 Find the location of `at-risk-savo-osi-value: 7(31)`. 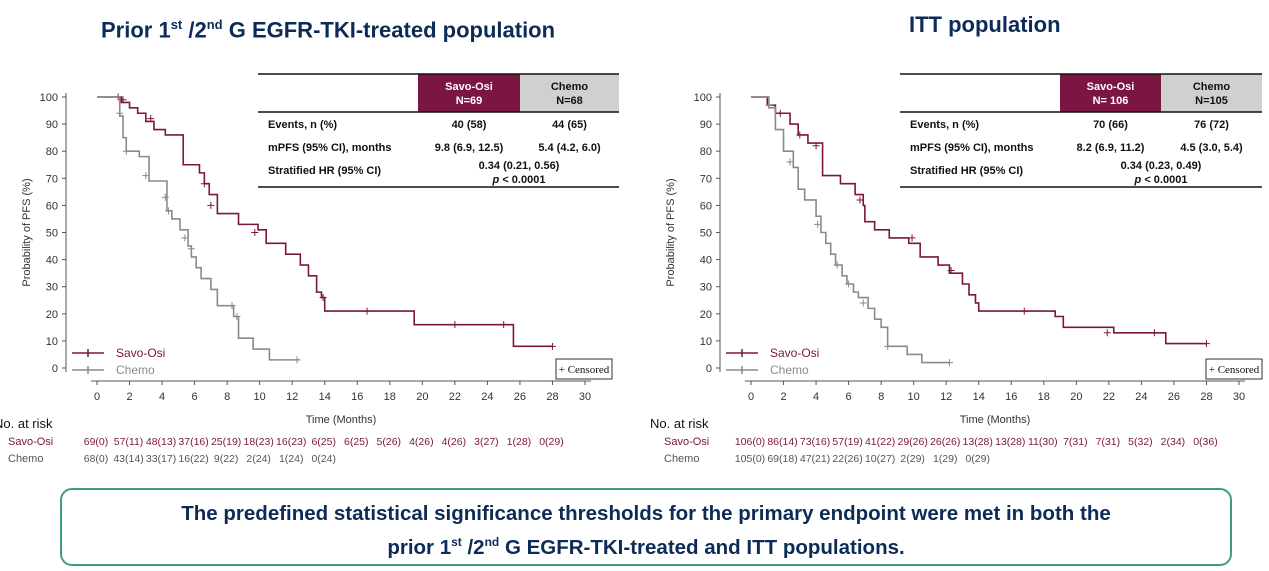

at-risk-savo-osi-value: 7(31) is located at coordinates (1108, 442).